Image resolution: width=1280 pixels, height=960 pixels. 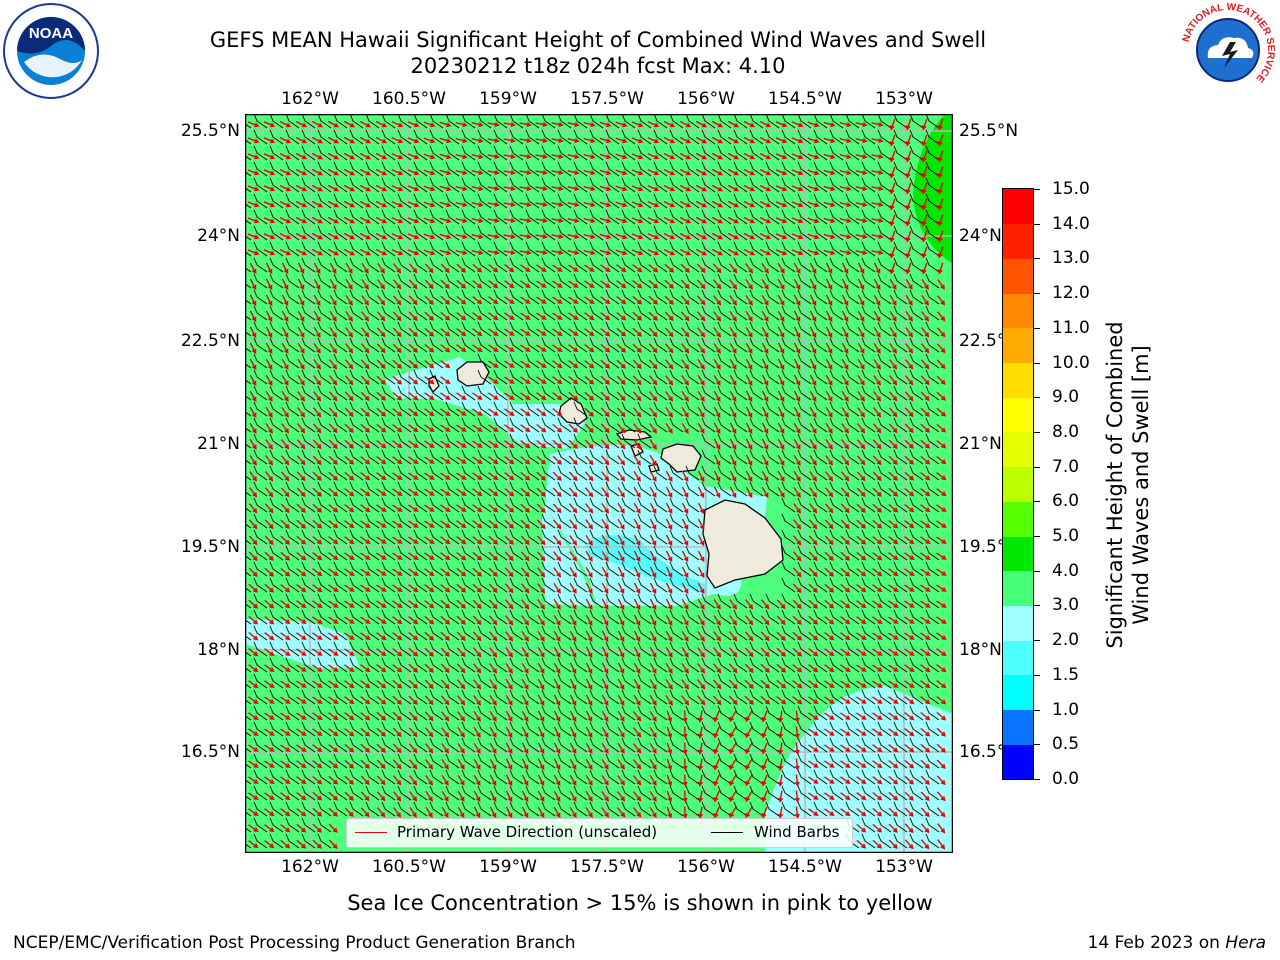 What do you see at coordinates (1018, 345) in the screenshot?
I see `colorbar-segment` at bounding box center [1018, 345].